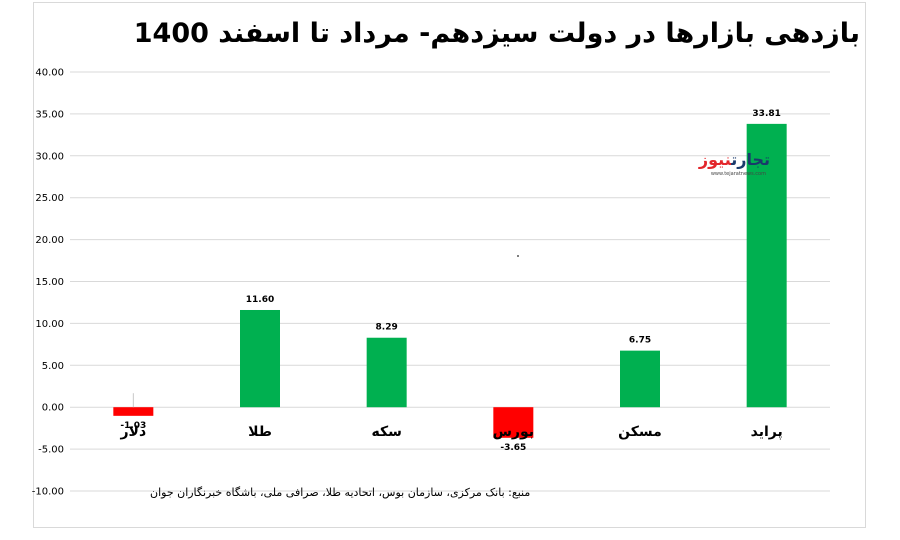 Image resolution: width=900 pixels, height=540 pixels. Describe the element at coordinates (767, 432) in the screenshot. I see `category-label: پراید` at that location.